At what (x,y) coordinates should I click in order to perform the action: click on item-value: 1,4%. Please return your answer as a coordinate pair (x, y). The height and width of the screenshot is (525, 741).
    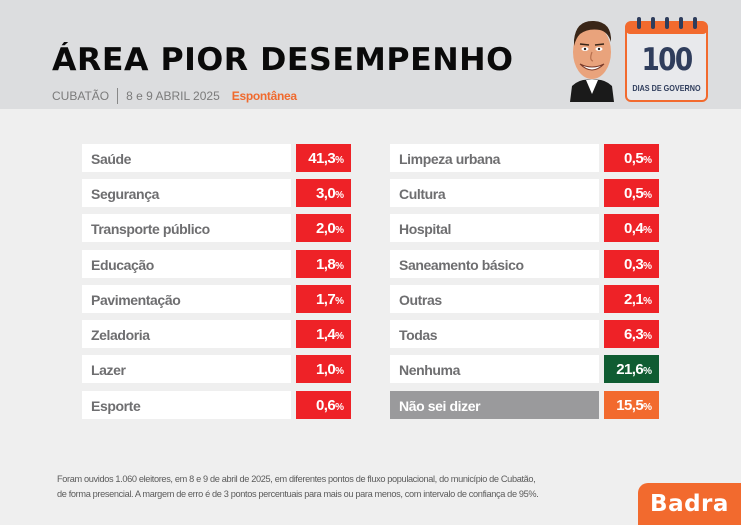
    Looking at the image, I should click on (323, 334).